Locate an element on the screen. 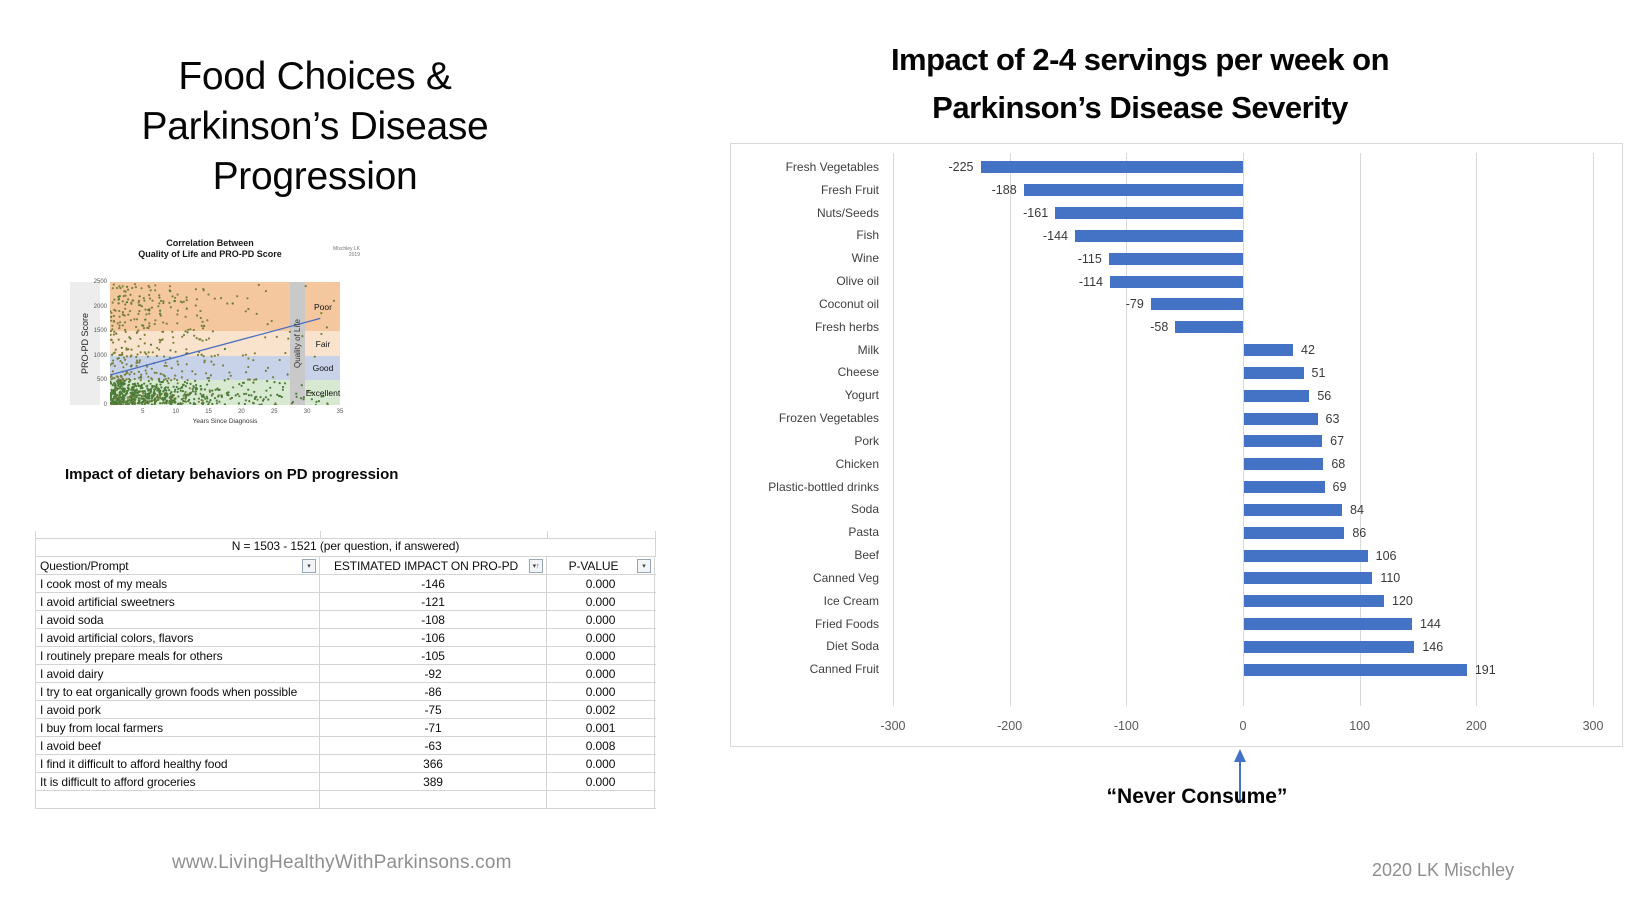 The width and height of the screenshot is (1636, 914). scatter-points-layer is located at coordinates (223, 344).